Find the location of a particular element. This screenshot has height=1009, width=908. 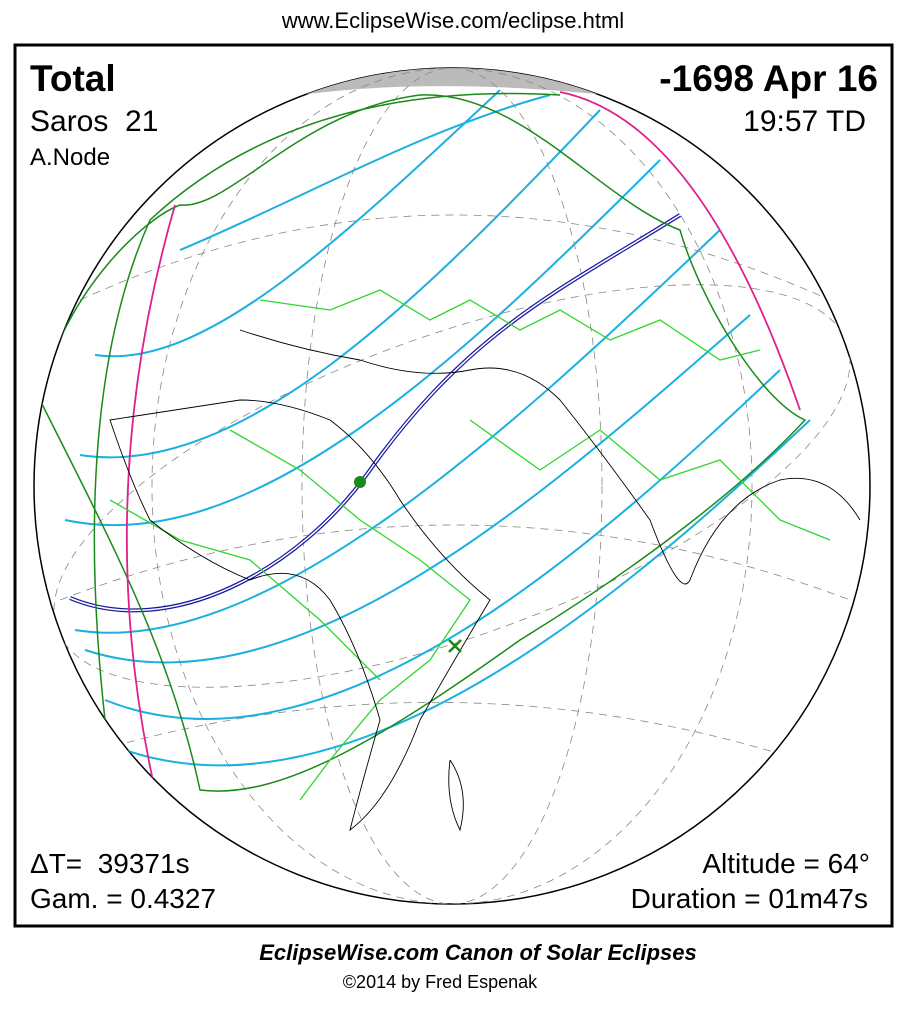

greatest-eclipse is located at coordinates (360, 482).